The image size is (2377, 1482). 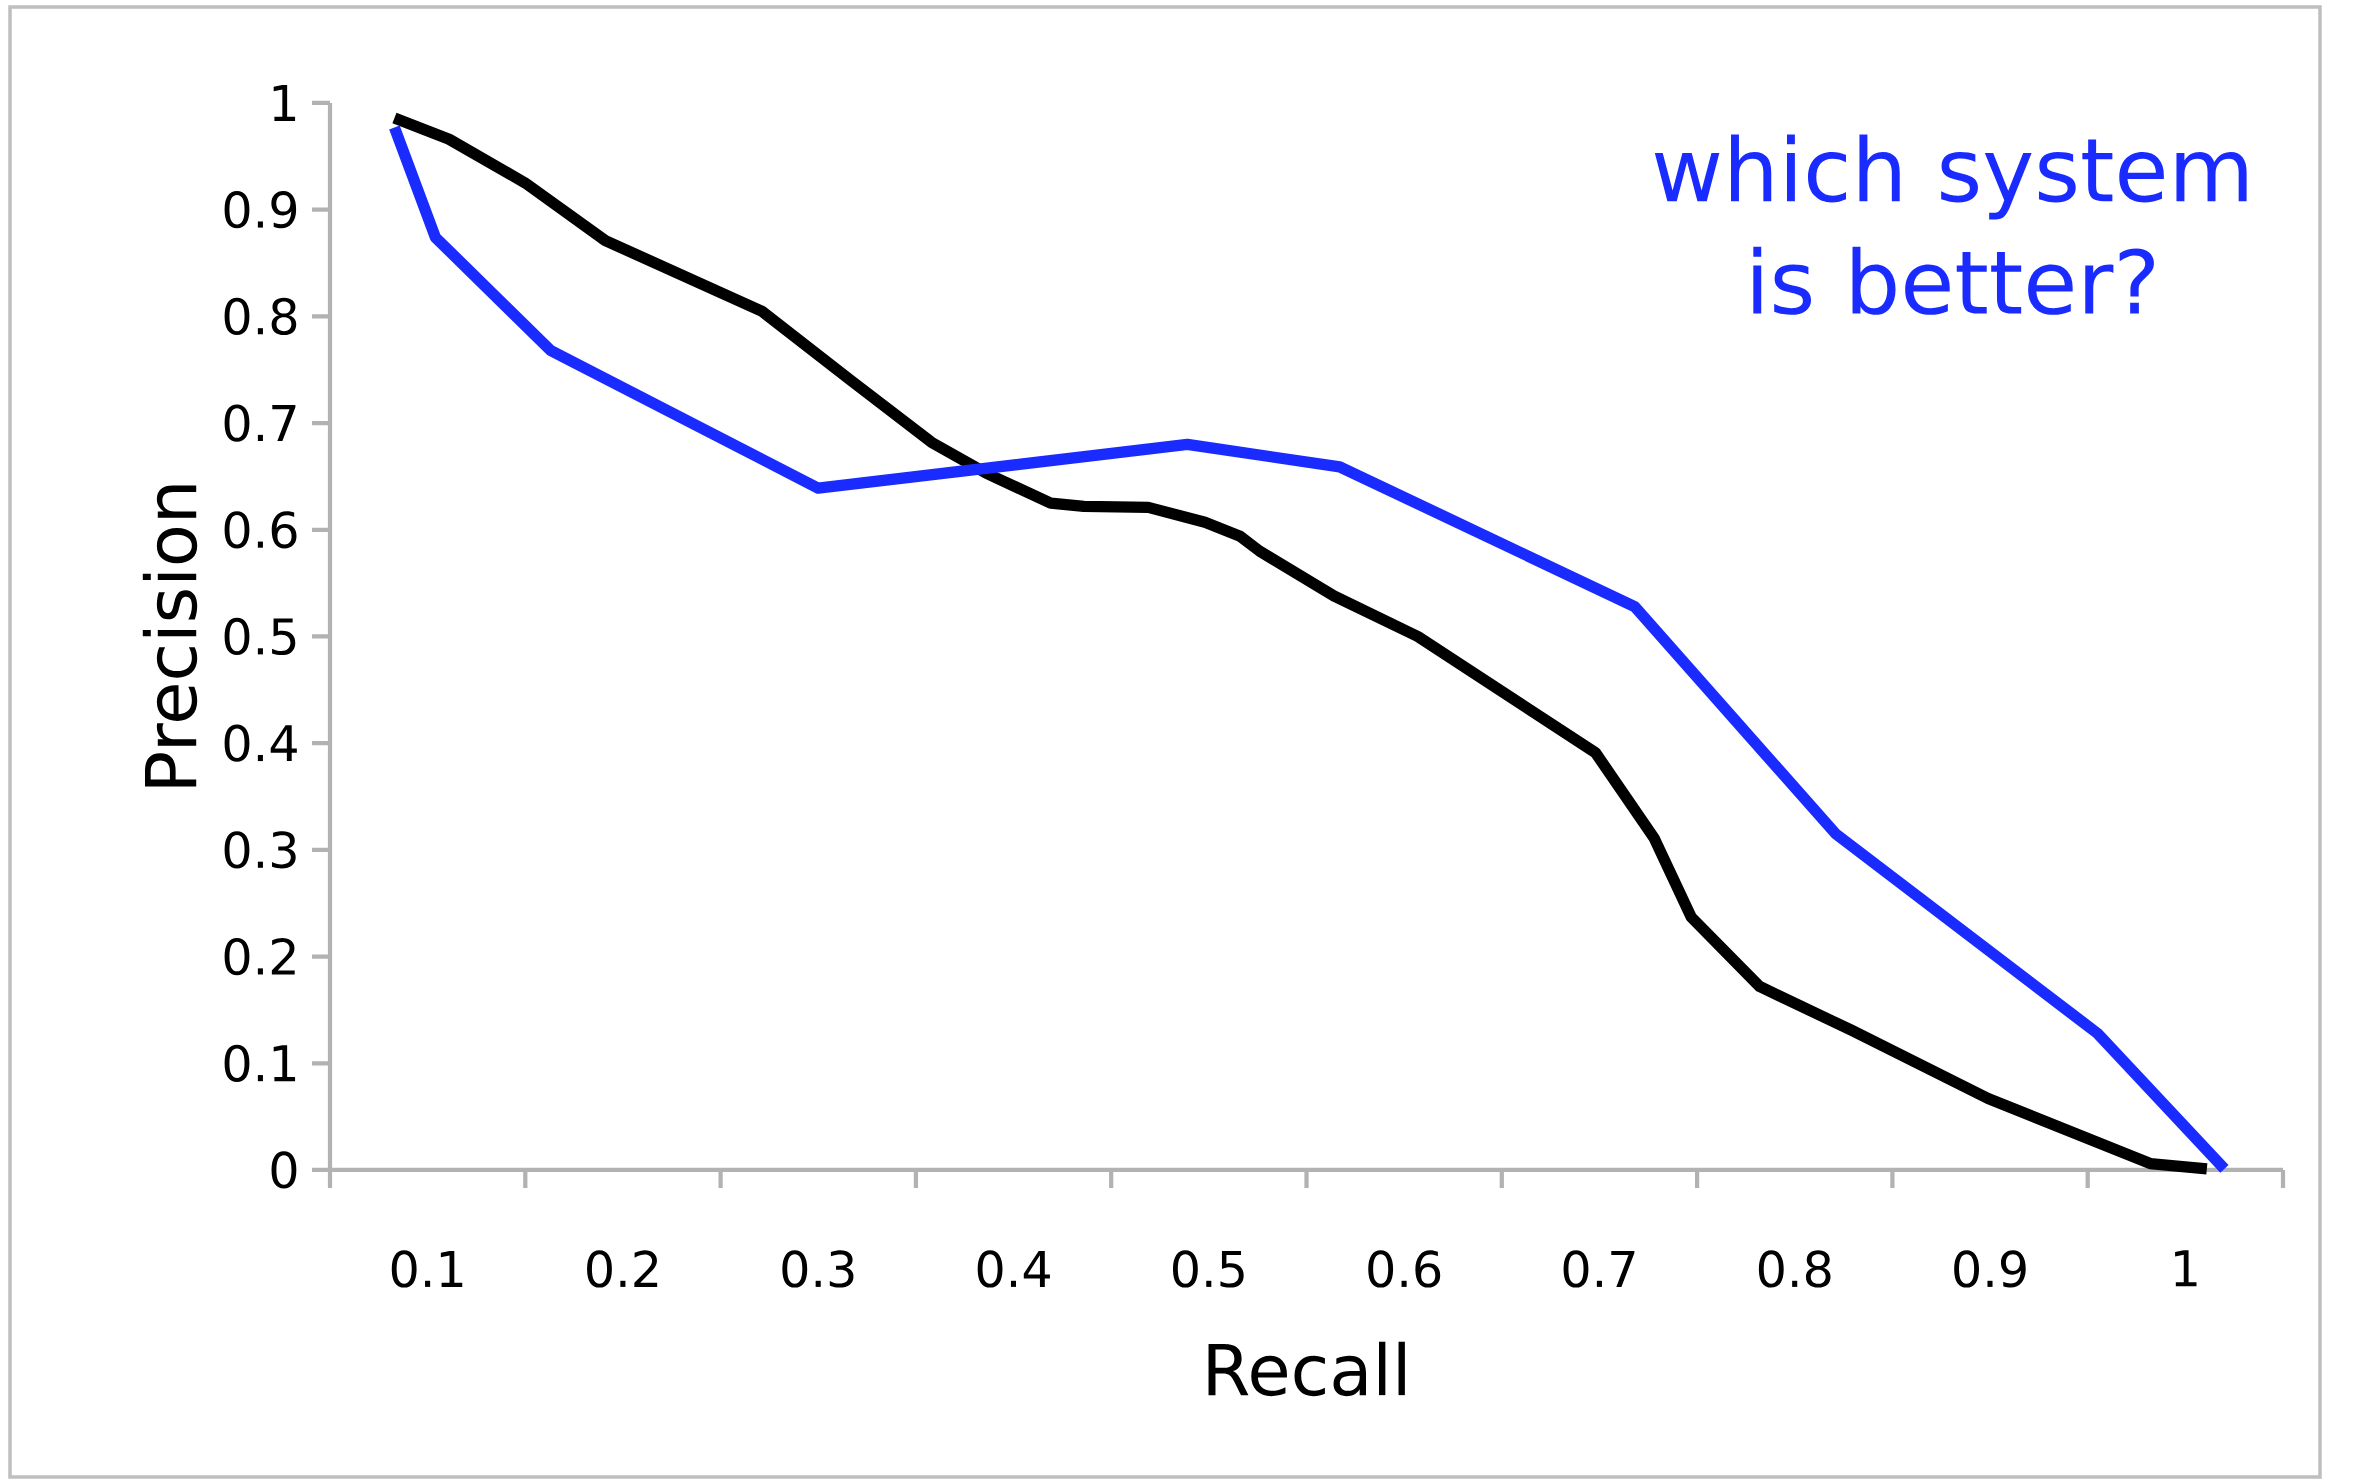 I want to click on y-tick-label: 0.2, so click(x=259, y=956).